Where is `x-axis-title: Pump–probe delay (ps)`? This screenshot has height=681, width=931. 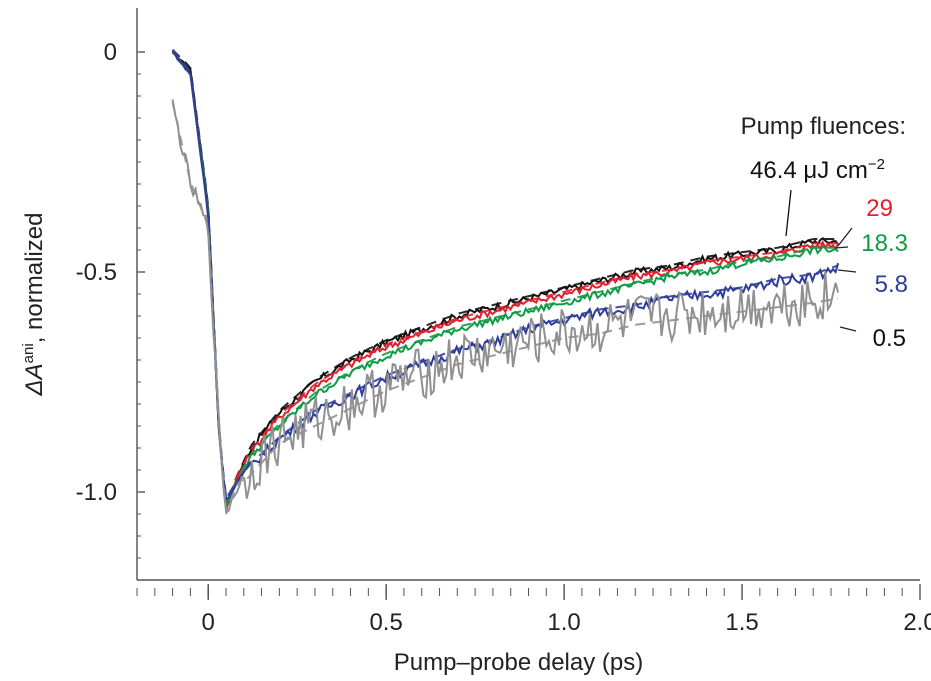
x-axis-title: Pump–probe delay (ps) is located at coordinates (518, 662).